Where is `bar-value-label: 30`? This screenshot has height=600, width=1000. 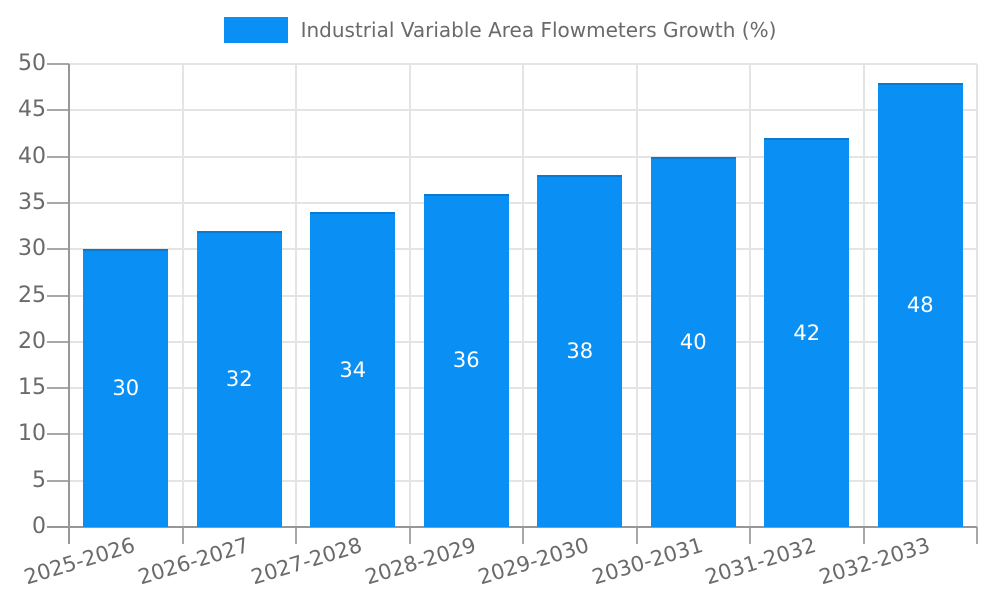 bar-value-label: 30 is located at coordinates (126, 388).